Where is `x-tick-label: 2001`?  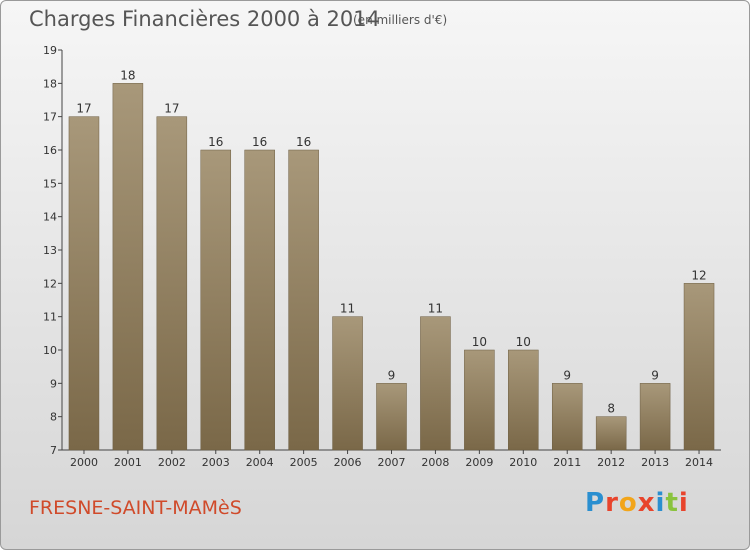
x-tick-label: 2001 is located at coordinates (128, 462).